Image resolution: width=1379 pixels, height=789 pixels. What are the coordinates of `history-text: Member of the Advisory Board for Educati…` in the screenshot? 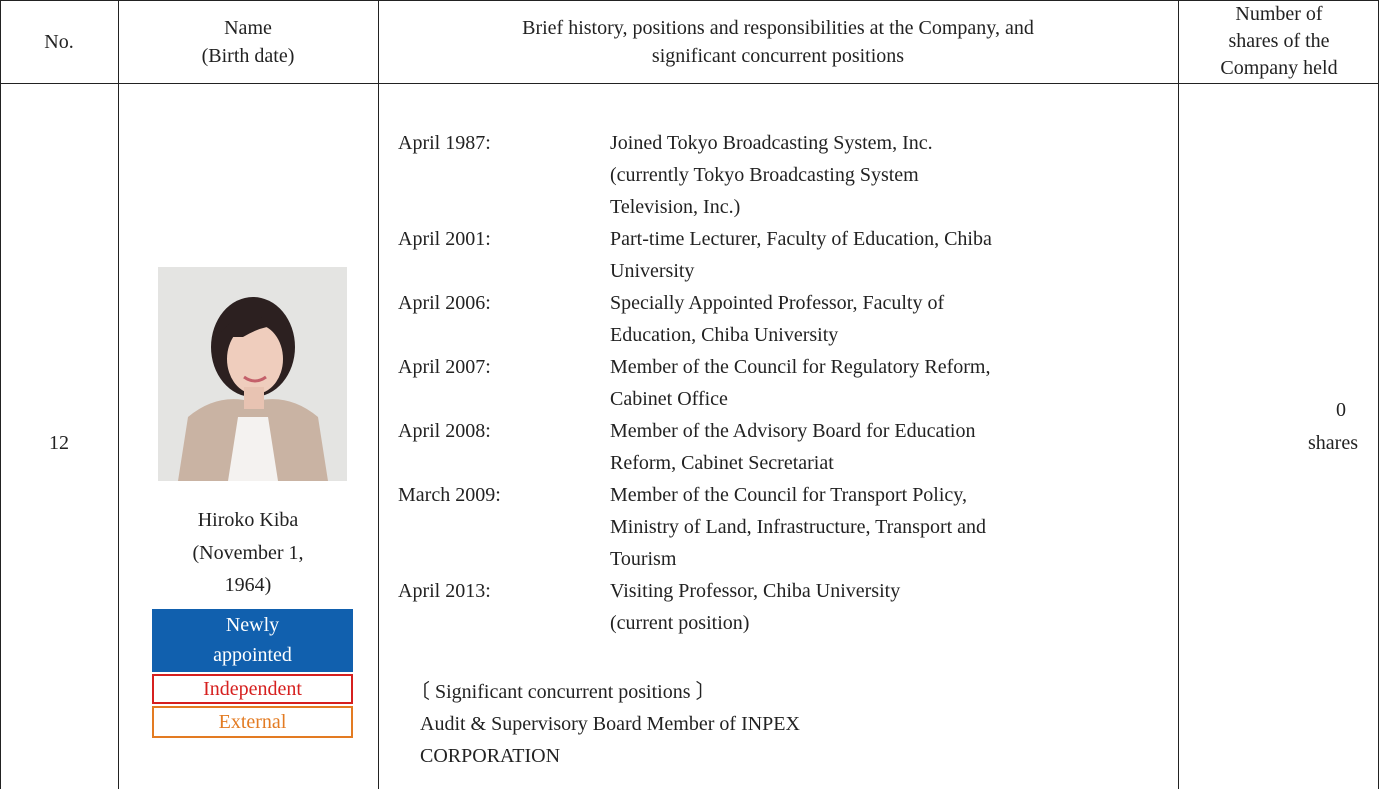 It's located at (793, 431).